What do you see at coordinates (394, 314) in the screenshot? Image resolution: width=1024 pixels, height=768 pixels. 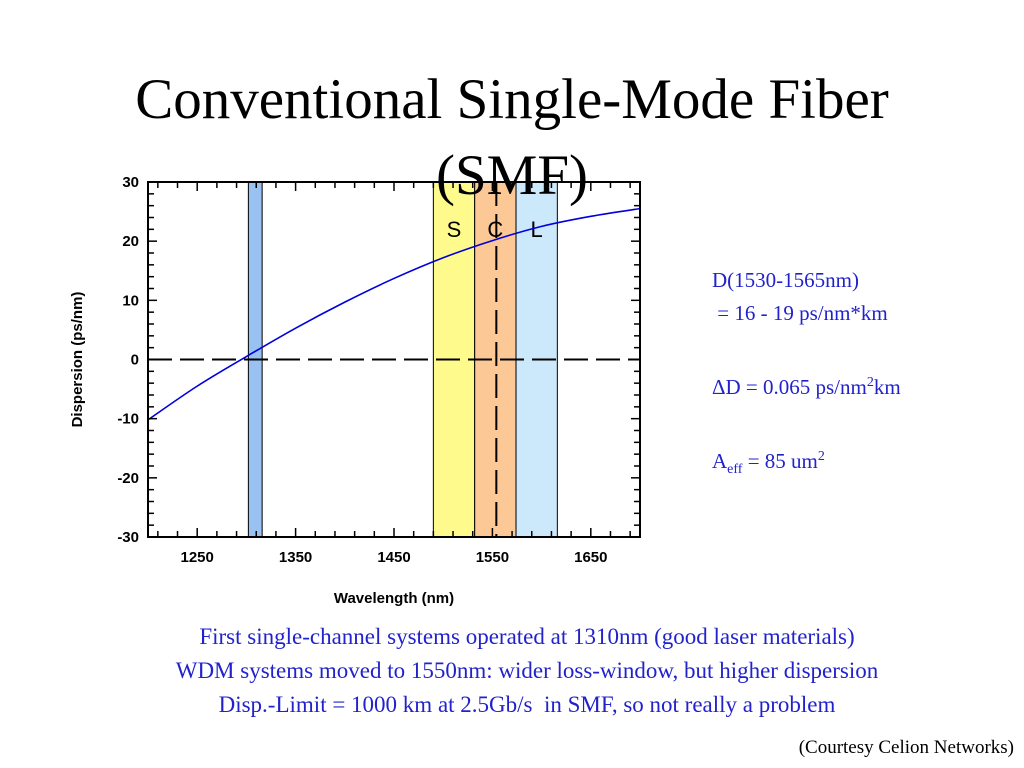 I see `dispersion-curve` at bounding box center [394, 314].